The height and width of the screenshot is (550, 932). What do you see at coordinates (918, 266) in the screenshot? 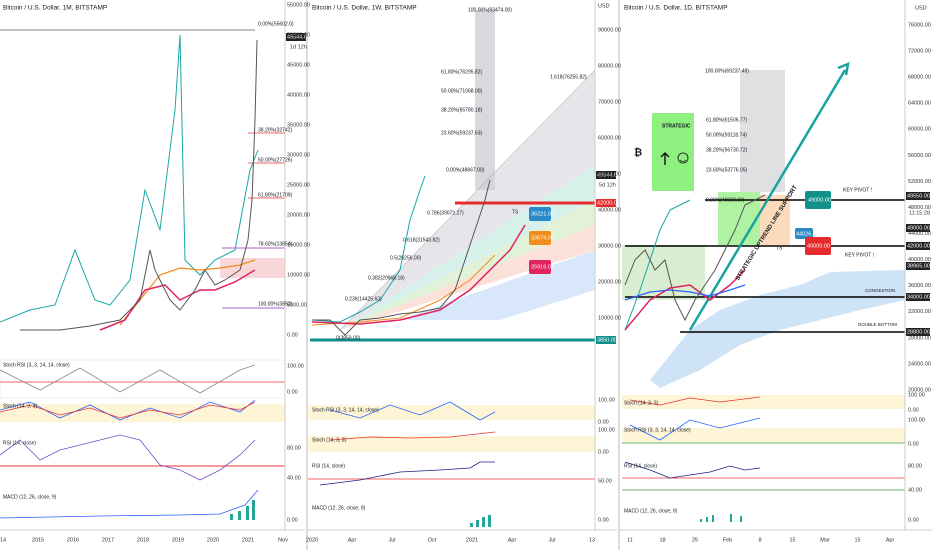
I see `price-tag-label: 38965.00` at bounding box center [918, 266].